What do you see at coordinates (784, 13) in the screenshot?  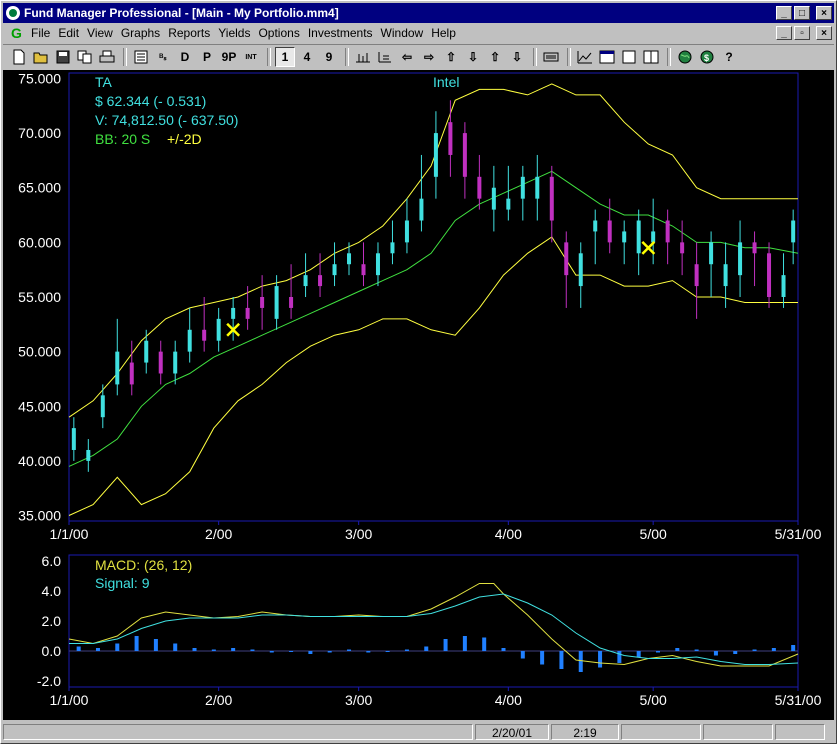 I see `minimize-button: _` at bounding box center [784, 13].